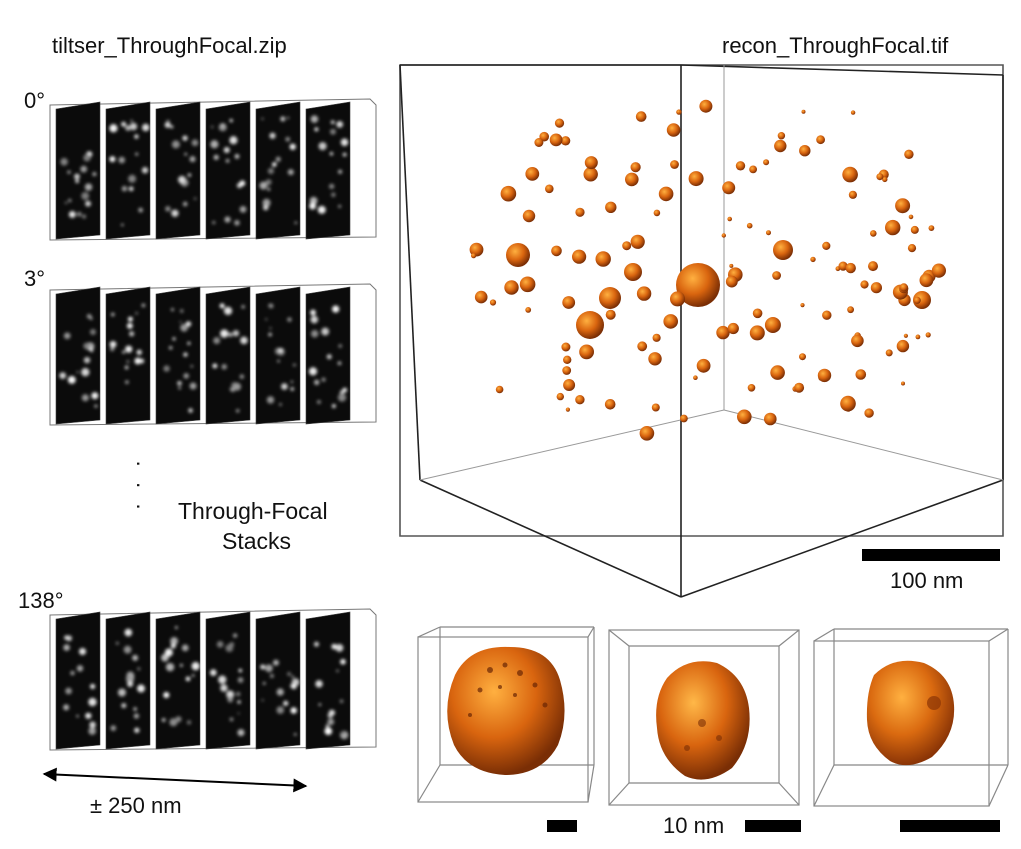 This screenshot has height=849, width=1021. What do you see at coordinates (35, 278) in the screenshot?
I see `angle-label-3: 3°` at bounding box center [35, 278].